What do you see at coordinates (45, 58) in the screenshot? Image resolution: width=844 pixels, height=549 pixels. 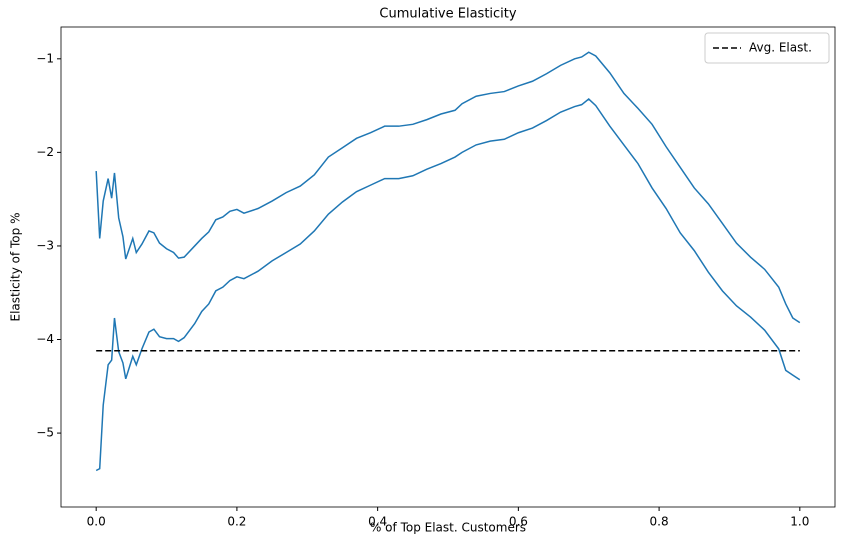 I see `y-tick-label: −1` at bounding box center [45, 58].